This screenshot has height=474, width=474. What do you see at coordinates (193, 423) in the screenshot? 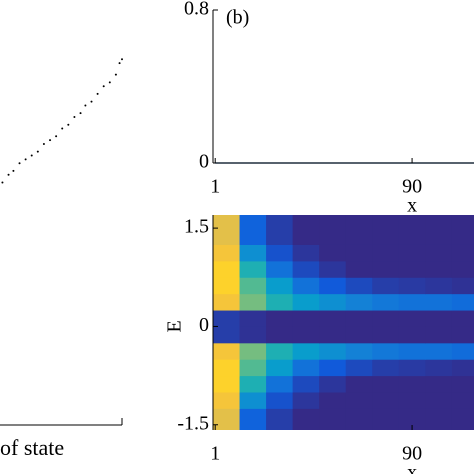
I see `y-tick-label: -1.5` at bounding box center [193, 423].